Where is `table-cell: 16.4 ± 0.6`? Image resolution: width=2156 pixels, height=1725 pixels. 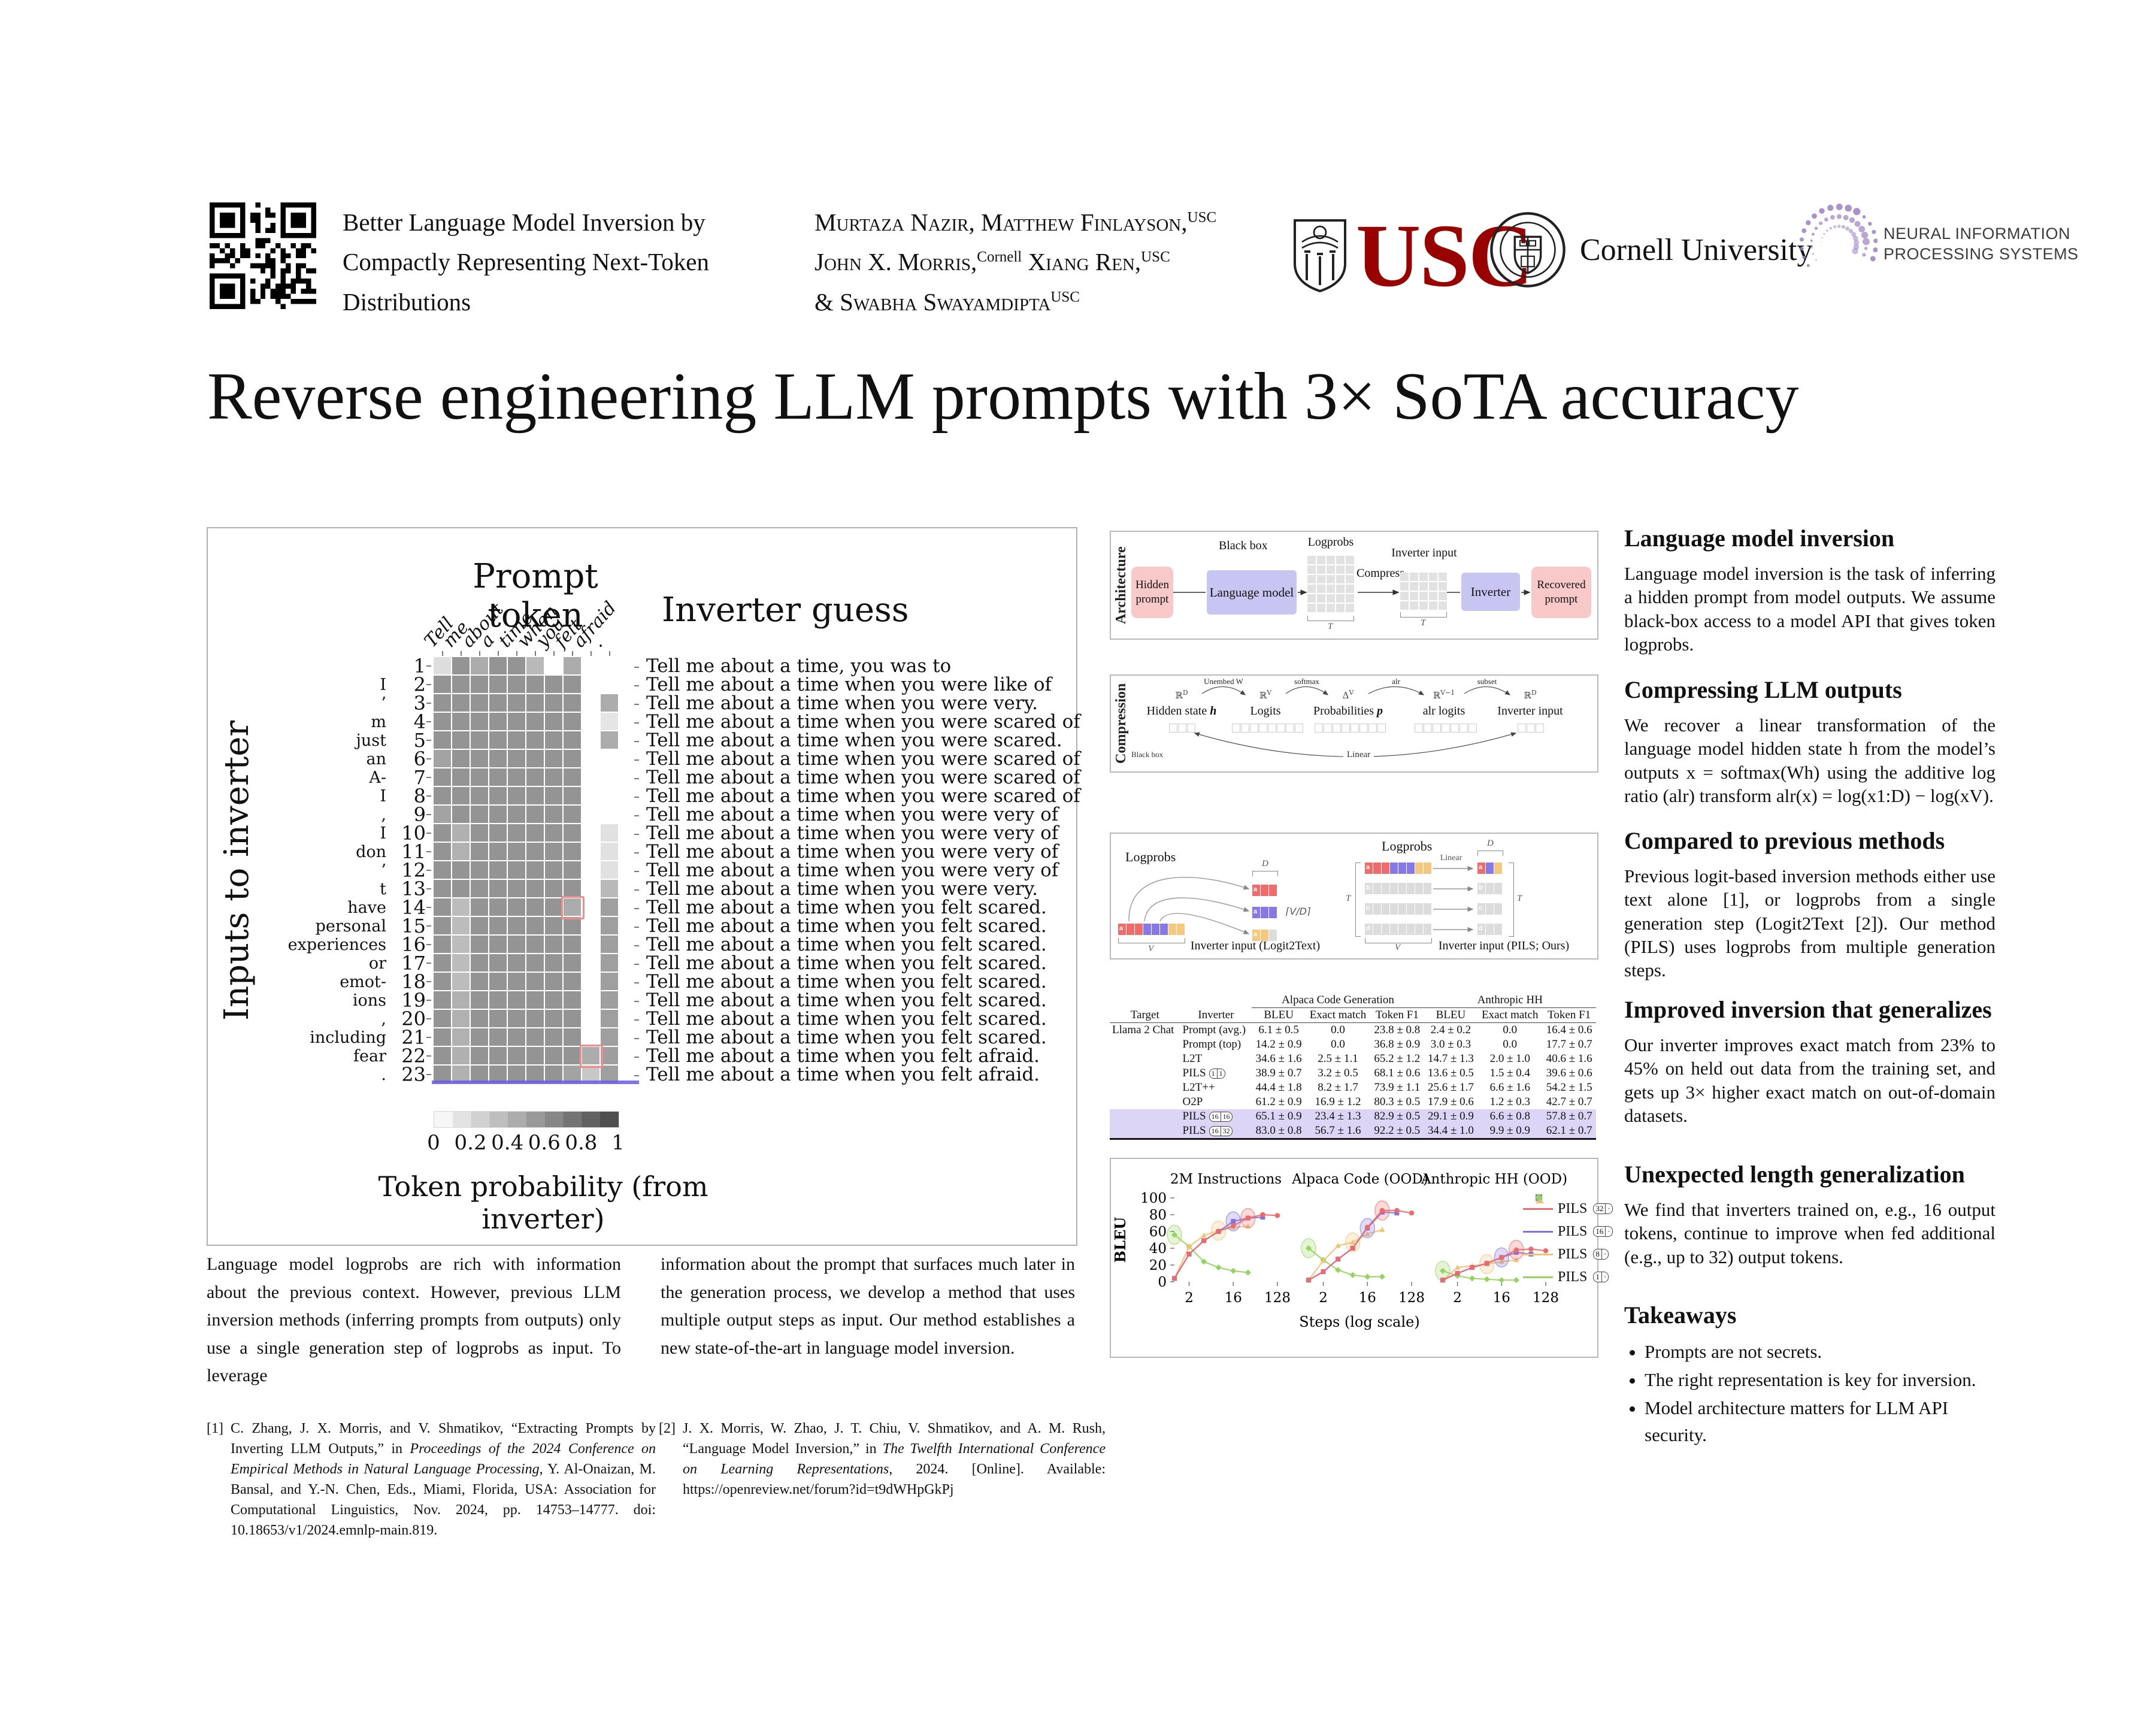
table-cell: 16.4 ± 0.6 is located at coordinates (1569, 1030).